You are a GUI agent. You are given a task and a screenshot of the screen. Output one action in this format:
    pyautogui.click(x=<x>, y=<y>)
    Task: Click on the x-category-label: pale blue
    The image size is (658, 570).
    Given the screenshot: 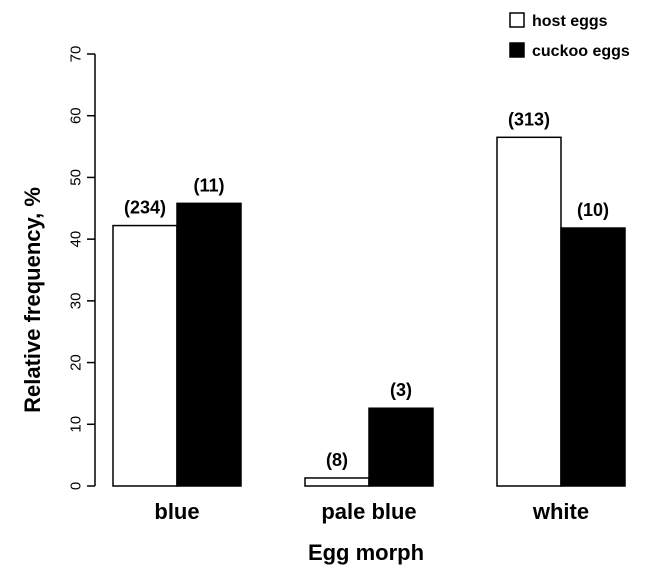 What is the action you would take?
    pyautogui.click(x=368, y=511)
    